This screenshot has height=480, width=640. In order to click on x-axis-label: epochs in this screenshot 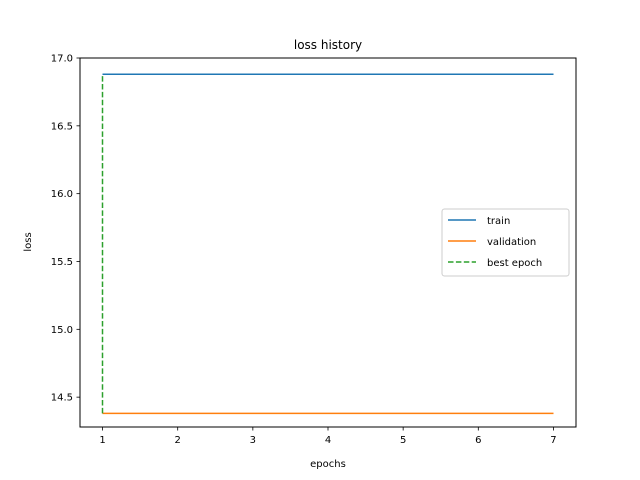, I will do `click(328, 464)`.